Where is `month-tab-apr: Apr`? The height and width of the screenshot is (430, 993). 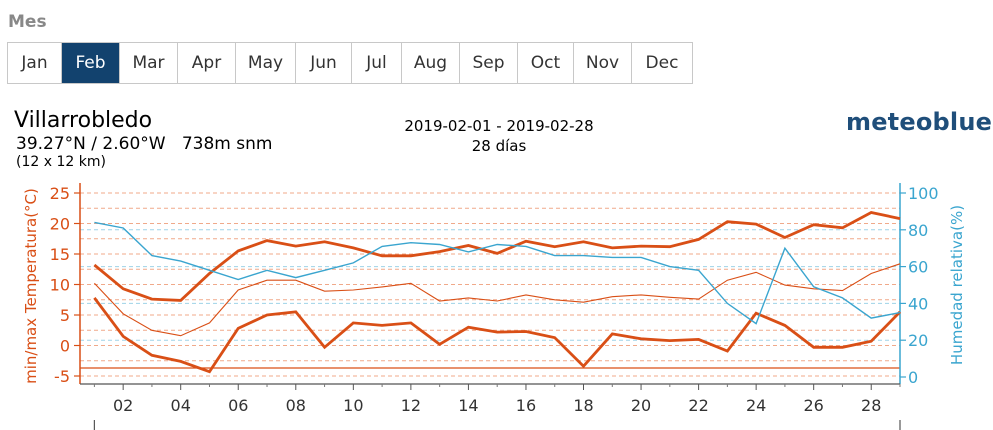
month-tab-apr: Apr is located at coordinates (207, 63).